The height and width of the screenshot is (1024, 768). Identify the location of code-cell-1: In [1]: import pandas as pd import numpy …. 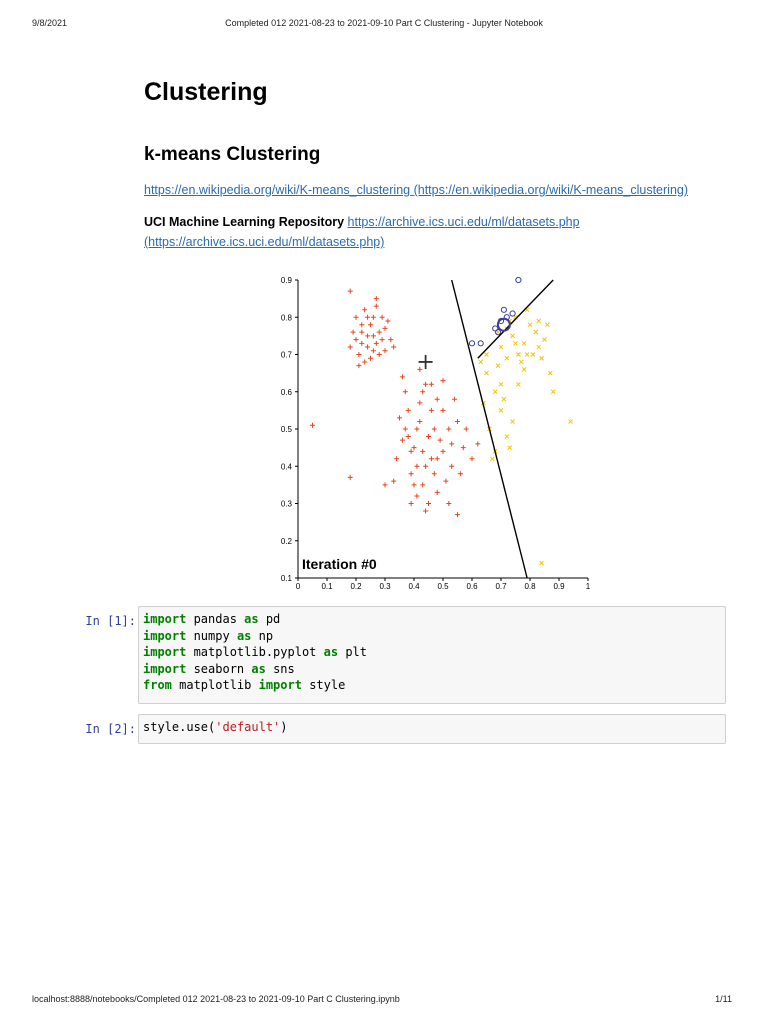
(402, 656).